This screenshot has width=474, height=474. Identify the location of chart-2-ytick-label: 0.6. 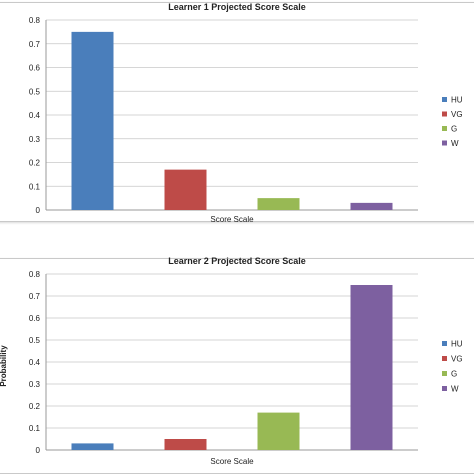
(35, 318).